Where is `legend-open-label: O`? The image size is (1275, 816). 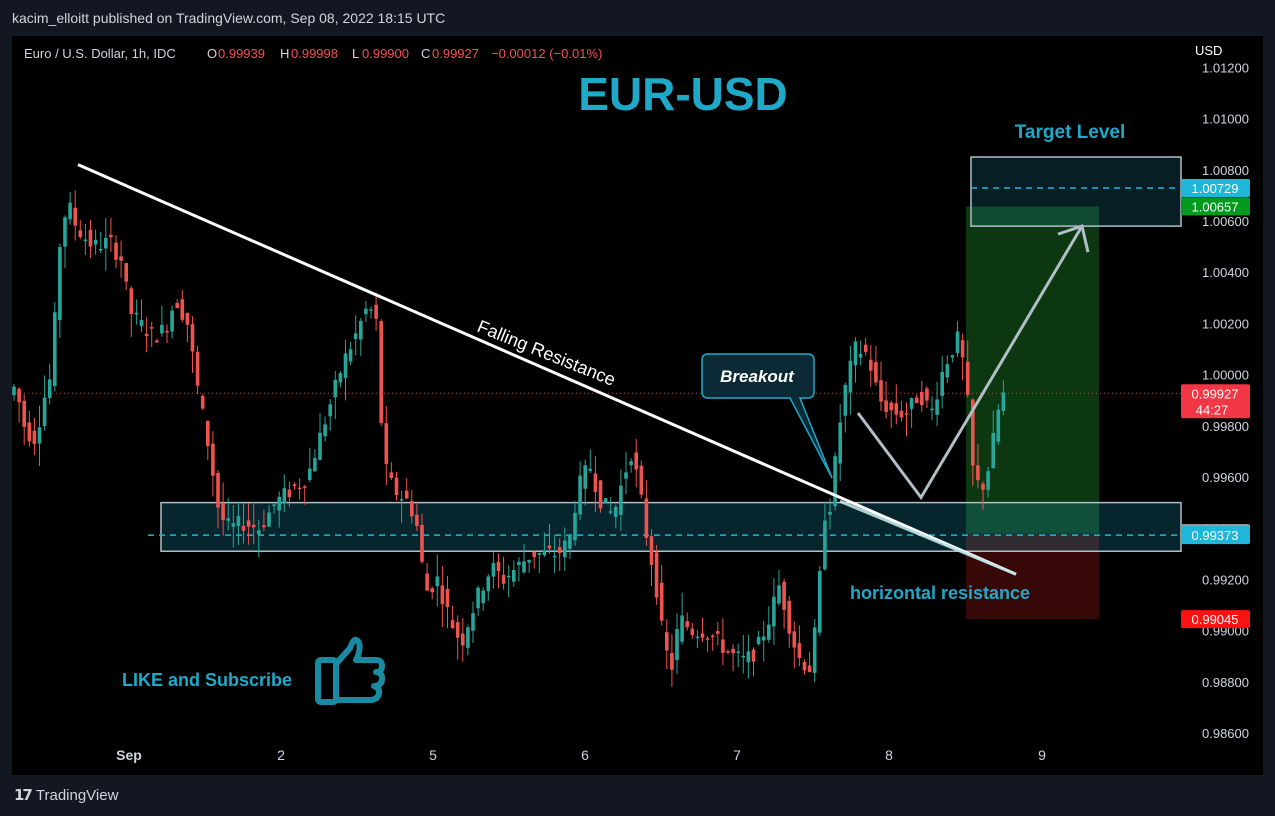 legend-open-label: O is located at coordinates (212, 53).